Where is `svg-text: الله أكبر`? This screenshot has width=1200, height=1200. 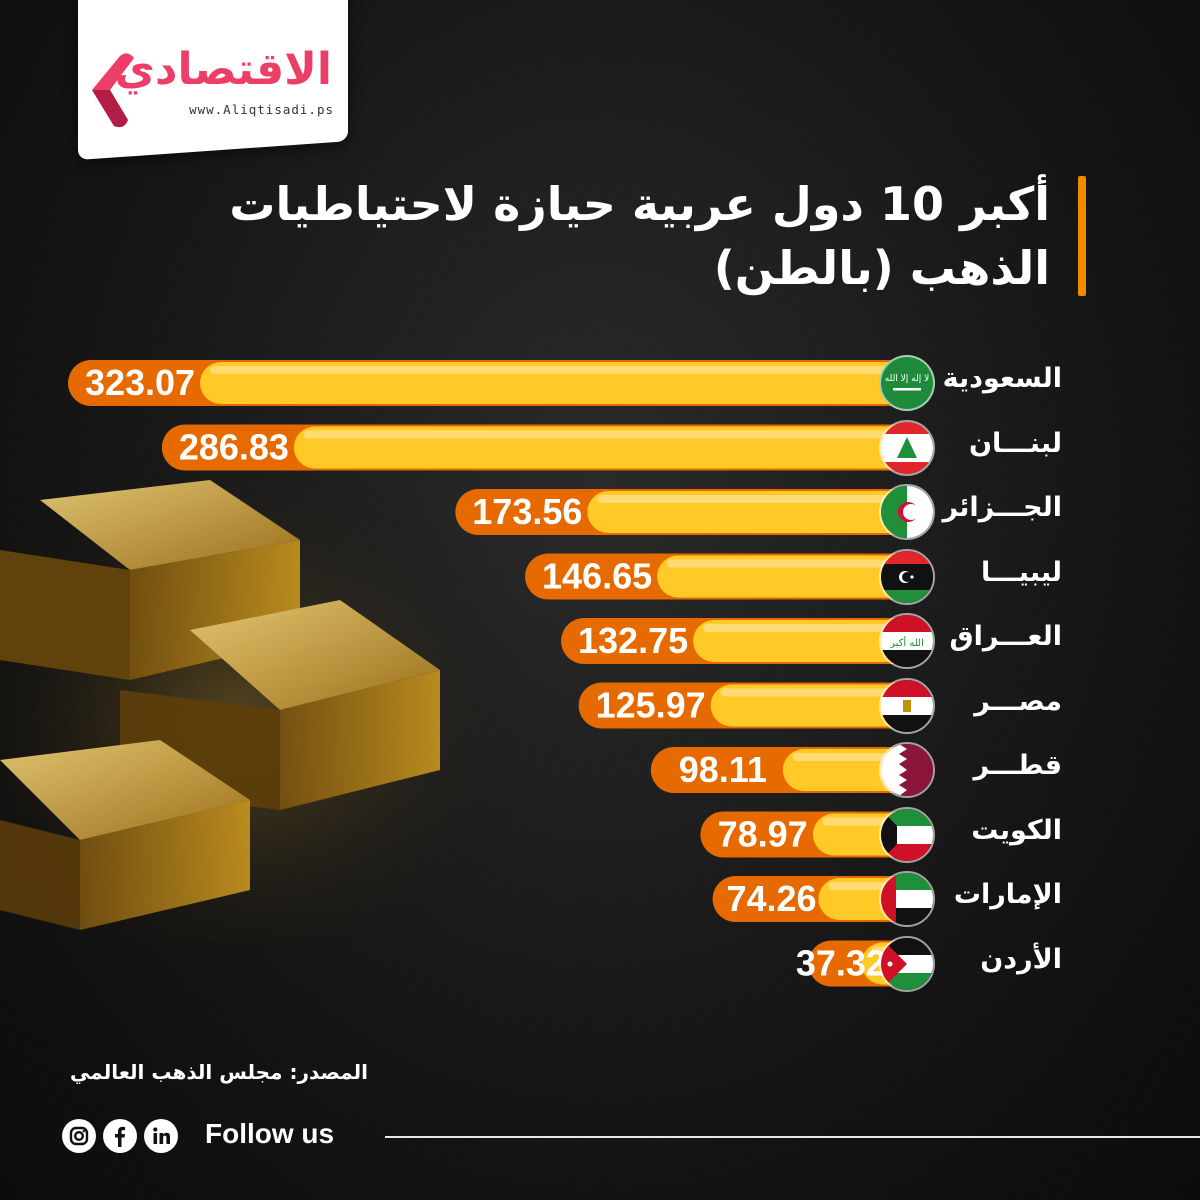
svg-text: الله أكبر is located at coordinates (906, 642).